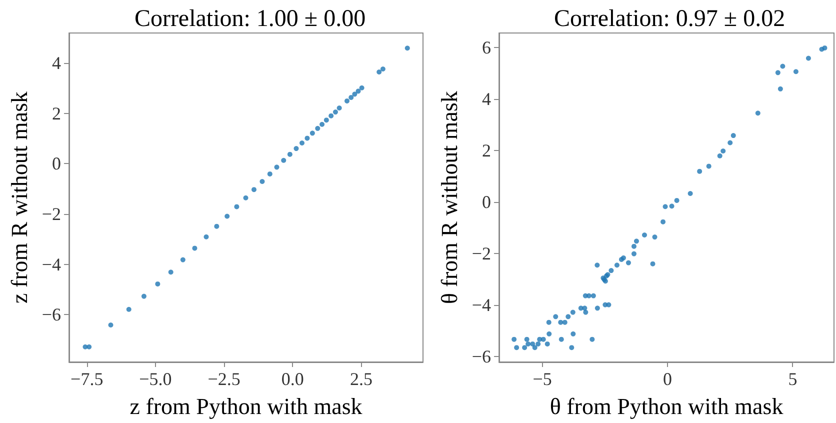  I want to click on chart-title: Correlation: 0.97 ± 0.02, so click(670, 19).